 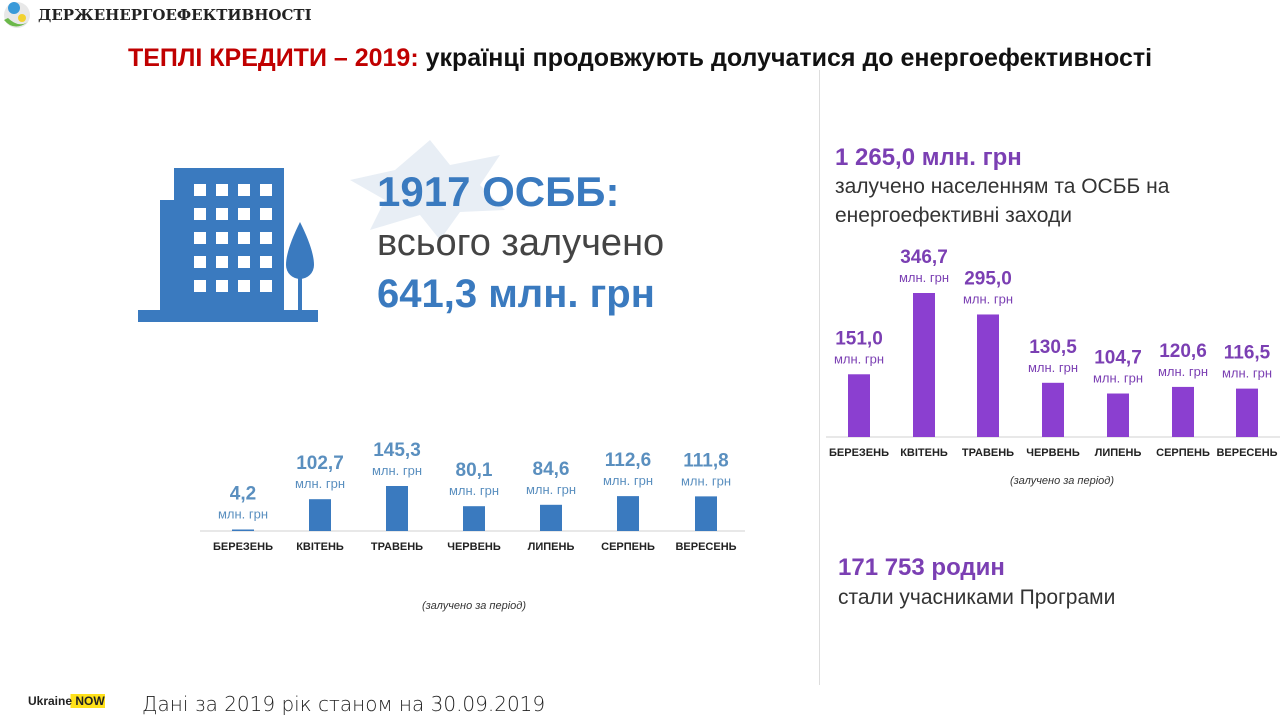 What do you see at coordinates (1118, 358) in the screenshot?
I see `data-label: 104,7` at bounding box center [1118, 358].